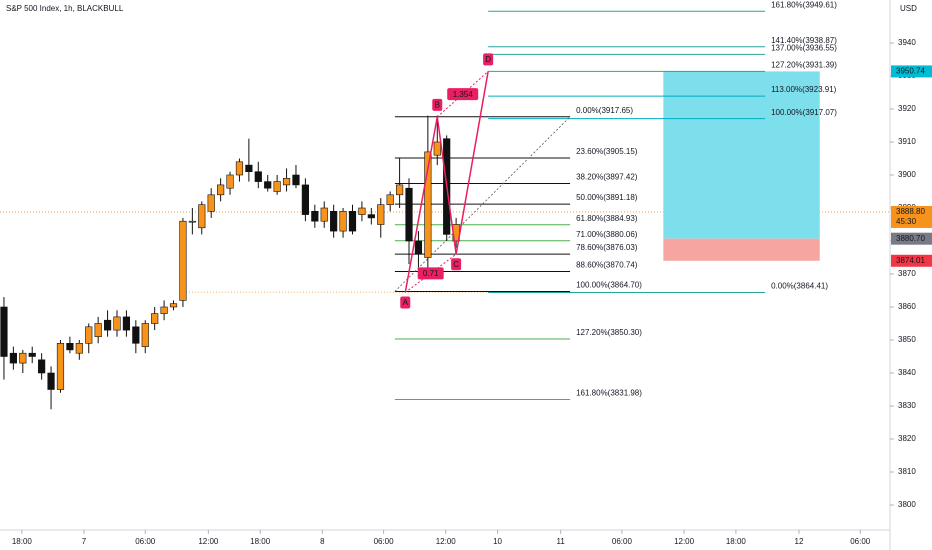  What do you see at coordinates (604, 110) in the screenshot?
I see `fib-label: 0.00%(3917.65)` at bounding box center [604, 110].